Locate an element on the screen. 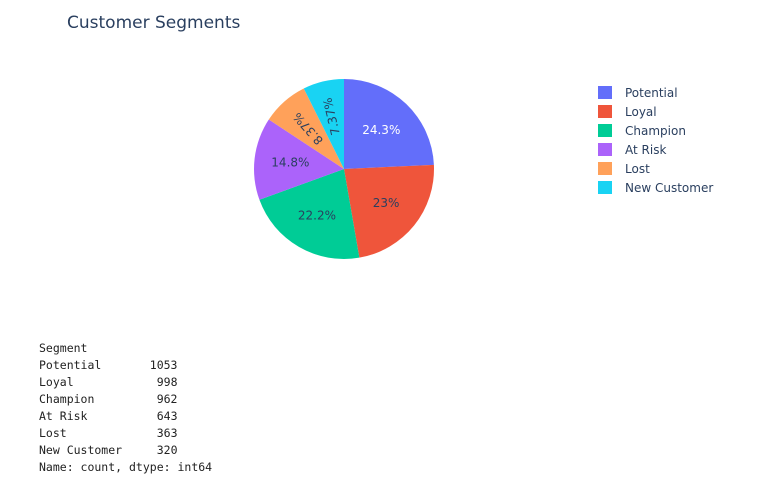  legend-item-champion: Champion is located at coordinates (642, 131).